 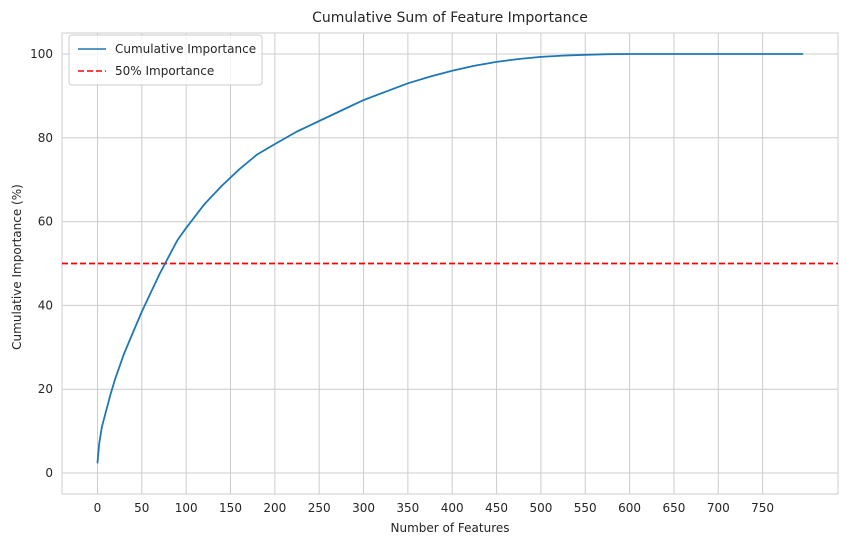 What do you see at coordinates (319, 508) in the screenshot?
I see `x-tick-label: 250` at bounding box center [319, 508].